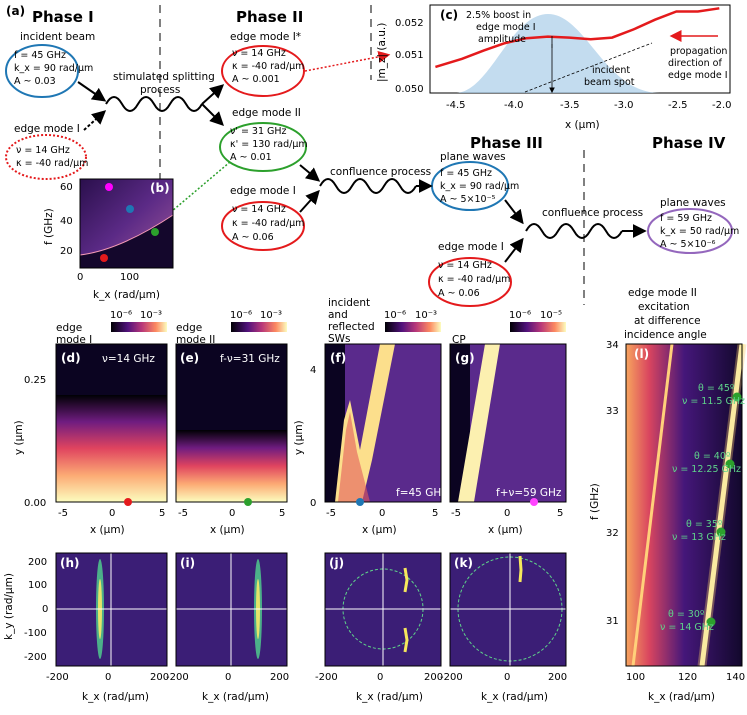 Image resolution: width=747 pixels, height=715 pixels. What do you see at coordinates (66, 187) in the screenshot?
I see `svg-text: 60` at bounding box center [66, 187].